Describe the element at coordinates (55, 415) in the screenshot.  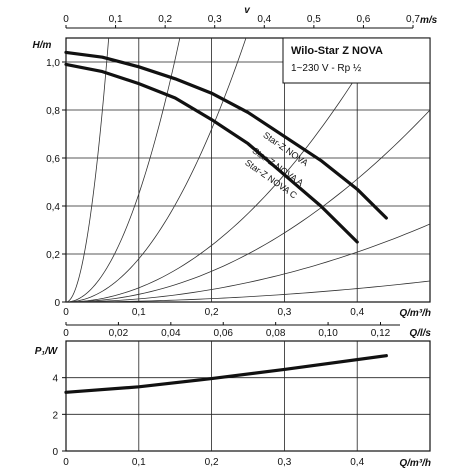
I see `power-ytick-label: 2` at that location.